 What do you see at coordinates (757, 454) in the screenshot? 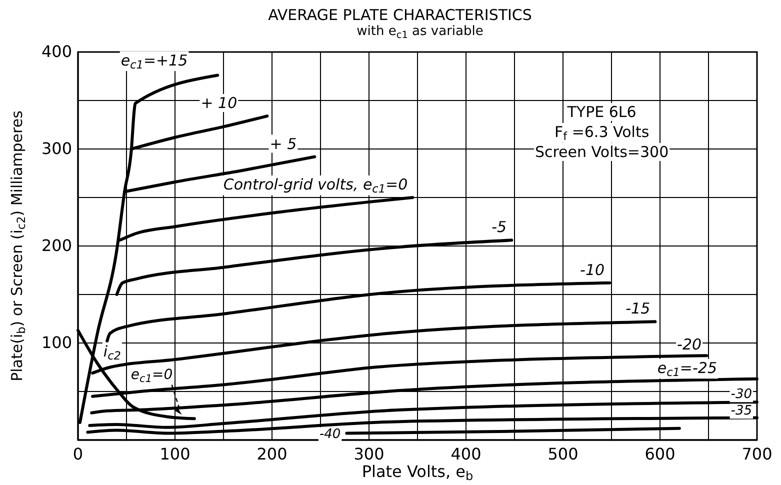
I see `x-tick-label: 700` at bounding box center [757, 454].